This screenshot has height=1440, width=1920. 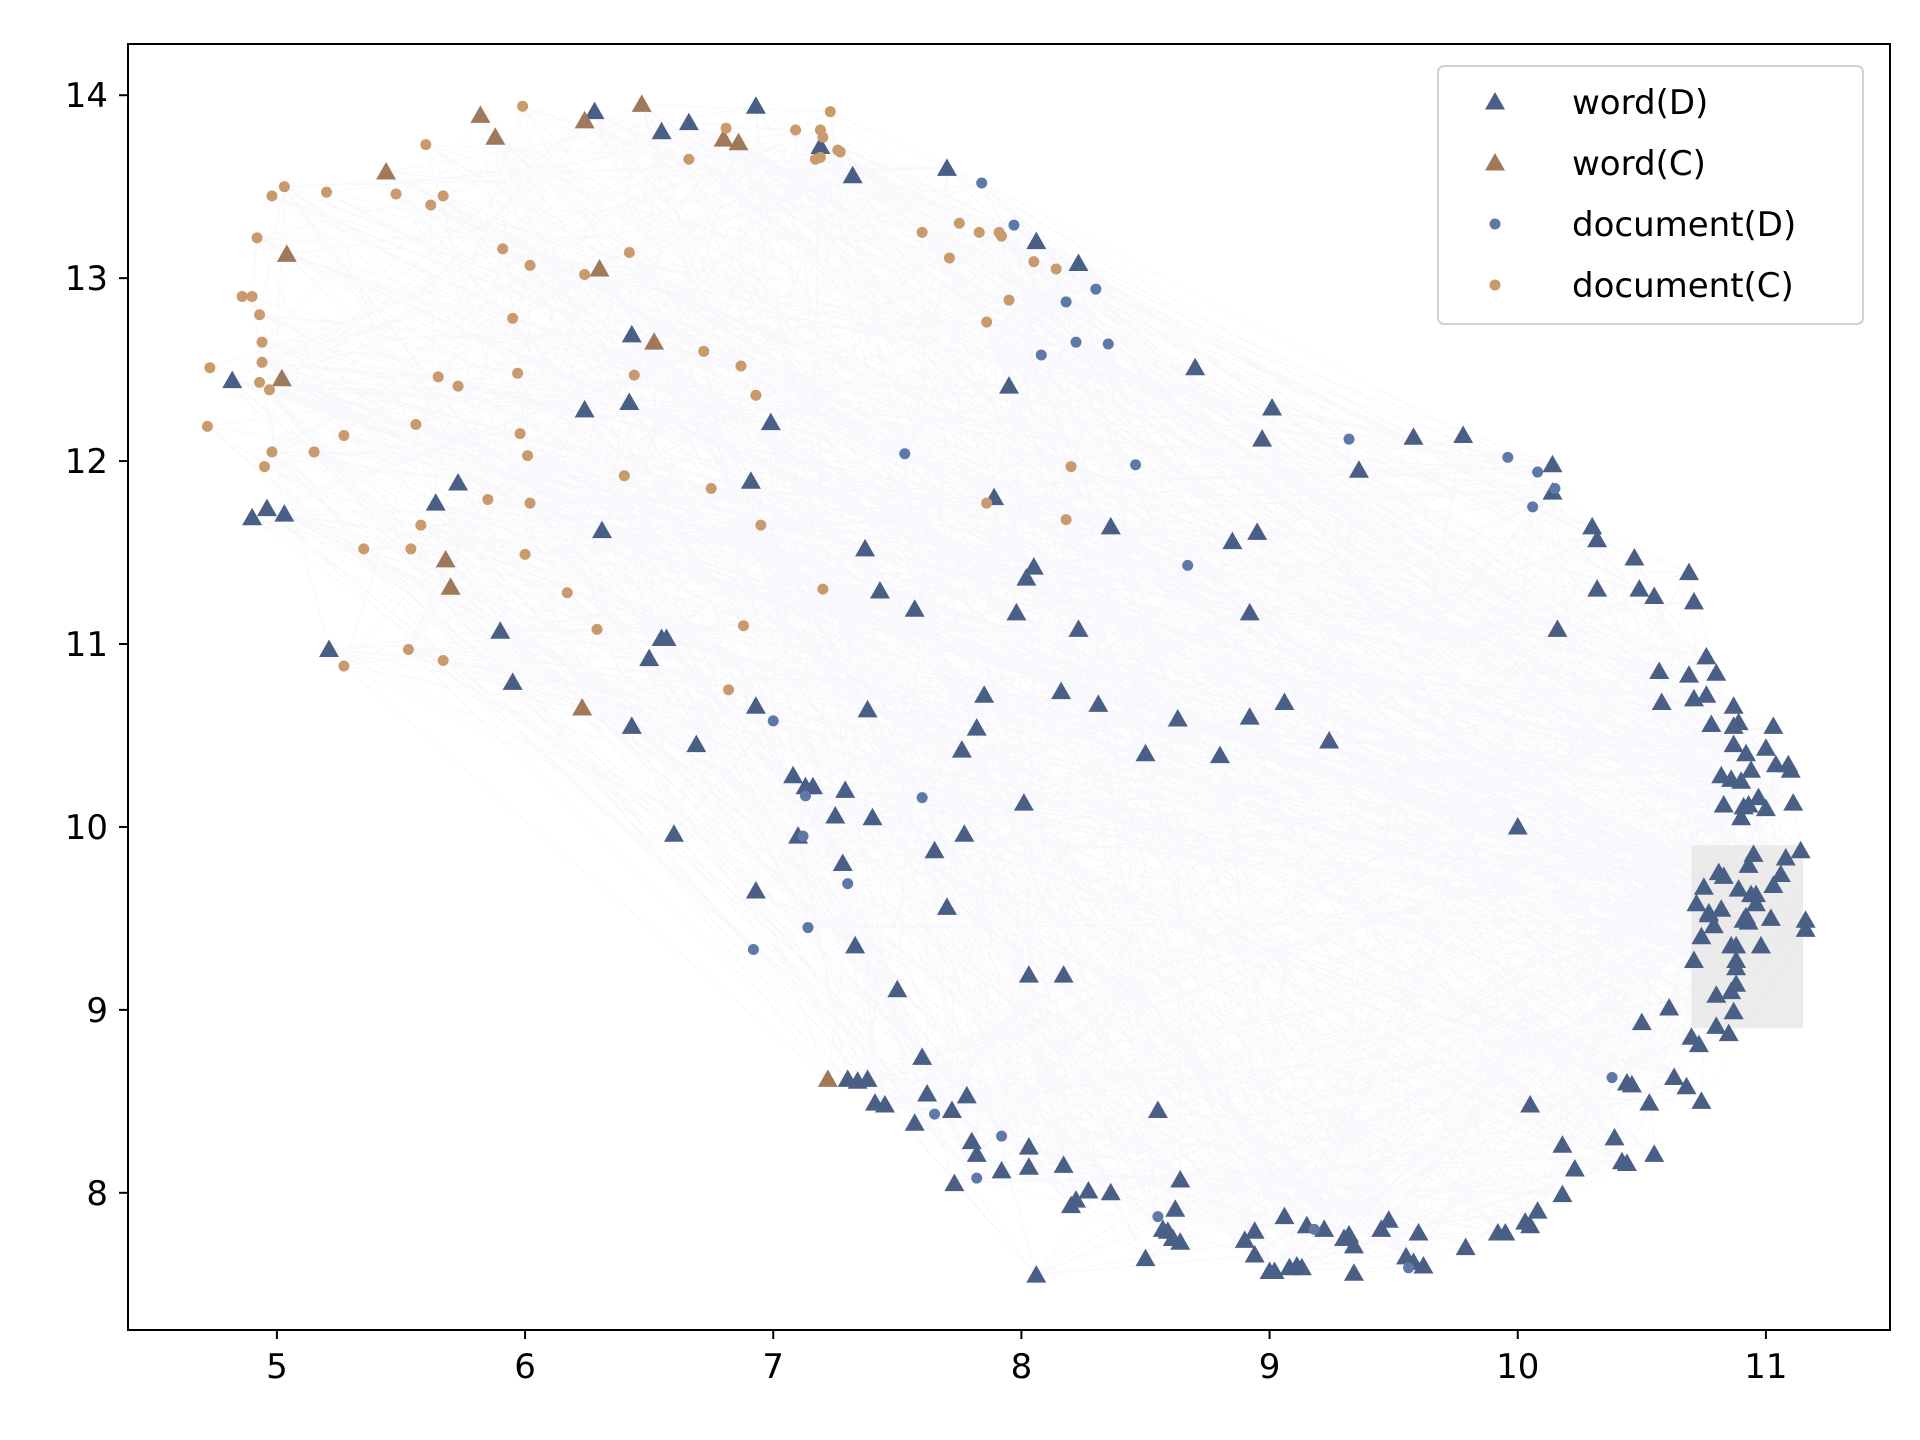 I want to click on y-tick-label: 10, so click(x=86, y=828).